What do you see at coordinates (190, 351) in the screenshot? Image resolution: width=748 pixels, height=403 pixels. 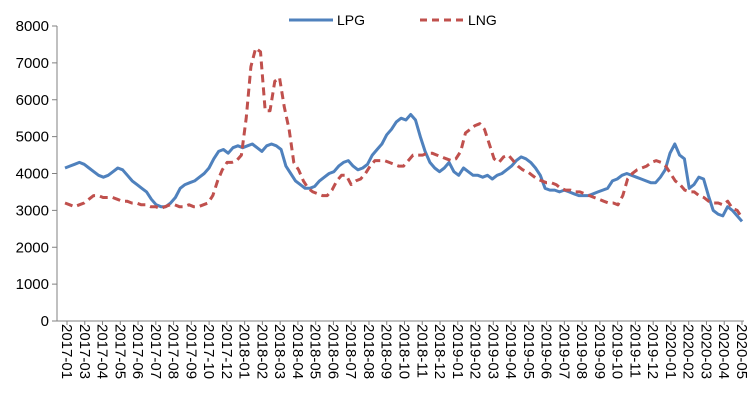 I see `x-tick-label: 2017-09` at bounding box center [190, 351].